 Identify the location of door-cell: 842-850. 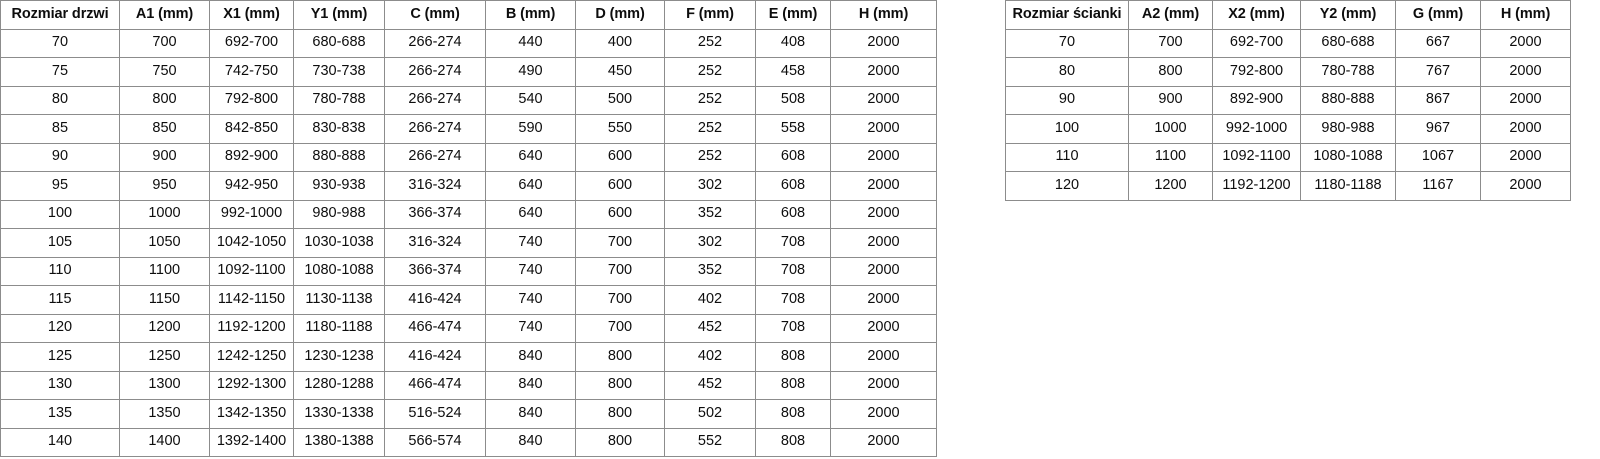
(251, 129).